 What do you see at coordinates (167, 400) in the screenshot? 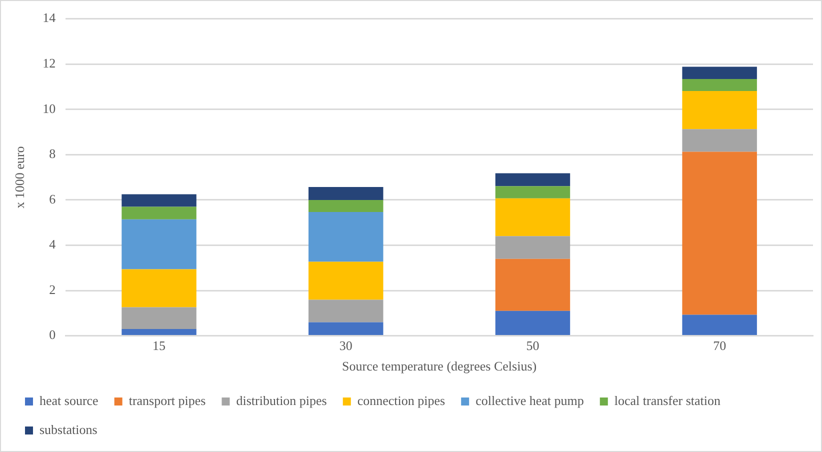
I see `legend-label: transport pipes` at bounding box center [167, 400].